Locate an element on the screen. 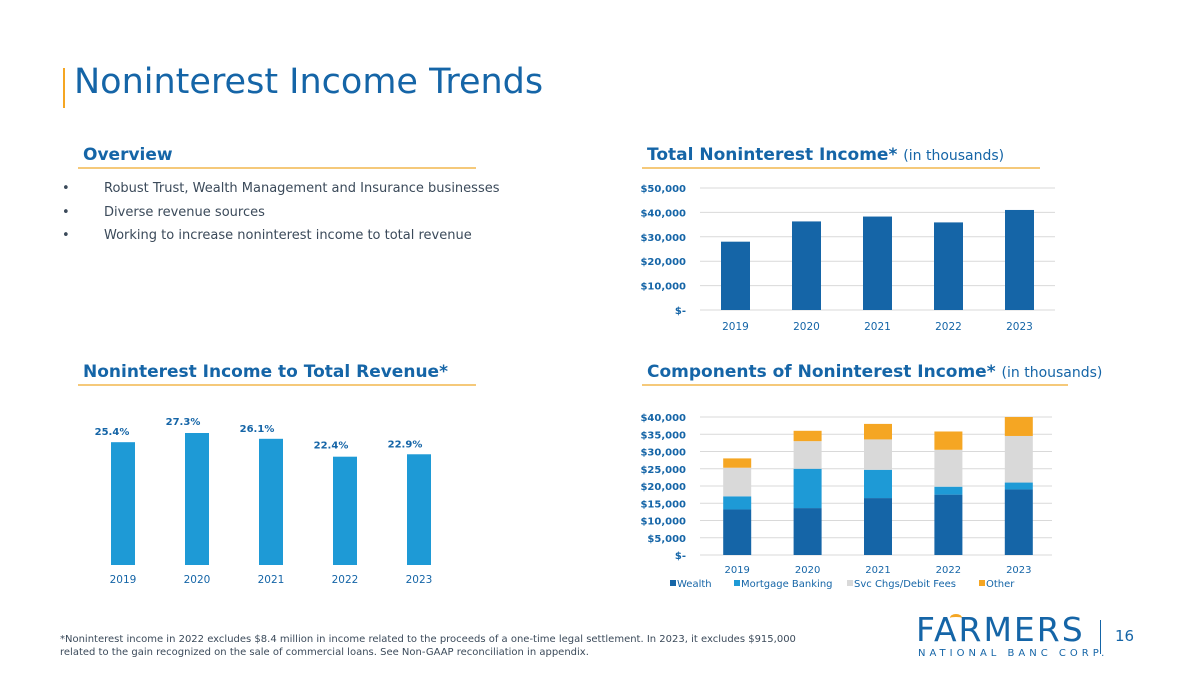  logo-name: FARMERS is located at coordinates (1000, 629).